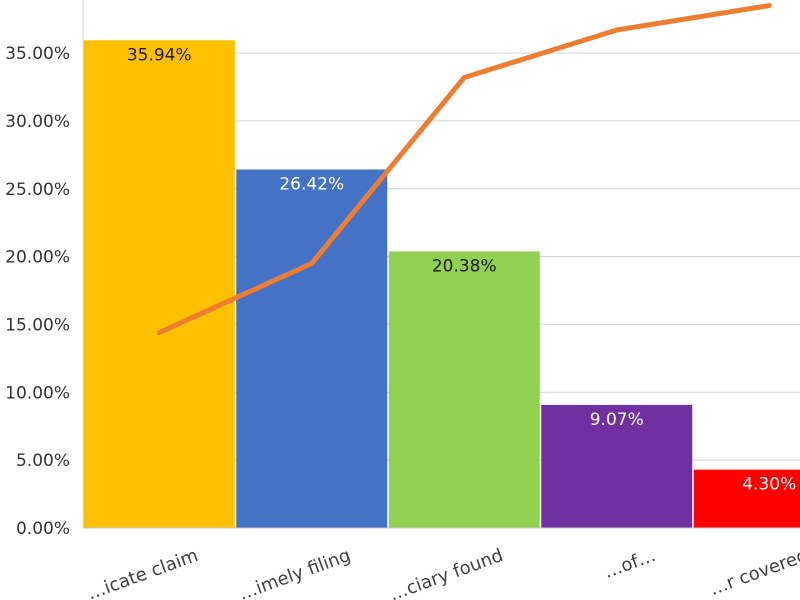 This screenshot has height=600, width=800. Describe the element at coordinates (294, 572) in the screenshot. I see `x-category-label: …imely filing` at that location.